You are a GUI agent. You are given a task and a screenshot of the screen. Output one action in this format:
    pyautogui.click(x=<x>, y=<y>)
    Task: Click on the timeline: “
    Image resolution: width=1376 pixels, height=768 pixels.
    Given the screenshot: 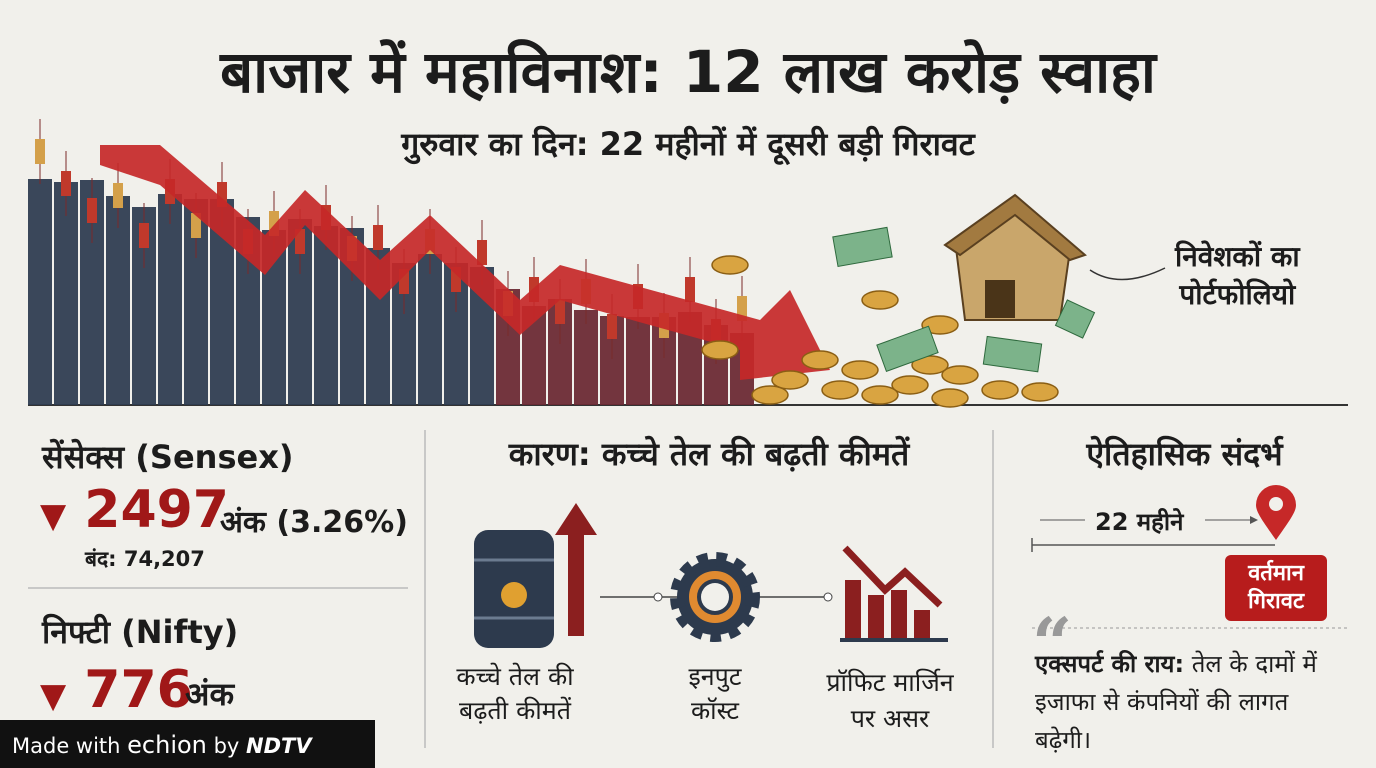 What is the action you would take?
    pyautogui.click(x=1189, y=585)
    